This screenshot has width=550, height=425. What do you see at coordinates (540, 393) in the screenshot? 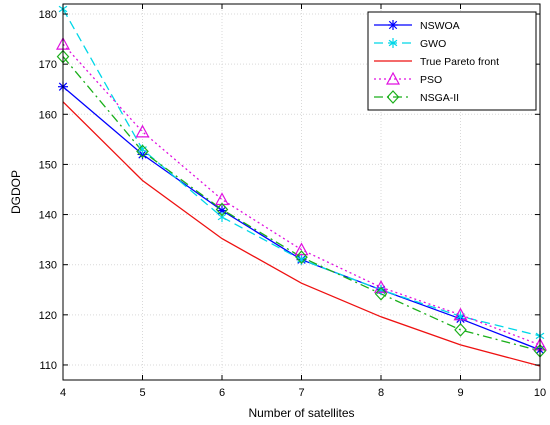
I see `x-tick-label: 10` at bounding box center [540, 393].